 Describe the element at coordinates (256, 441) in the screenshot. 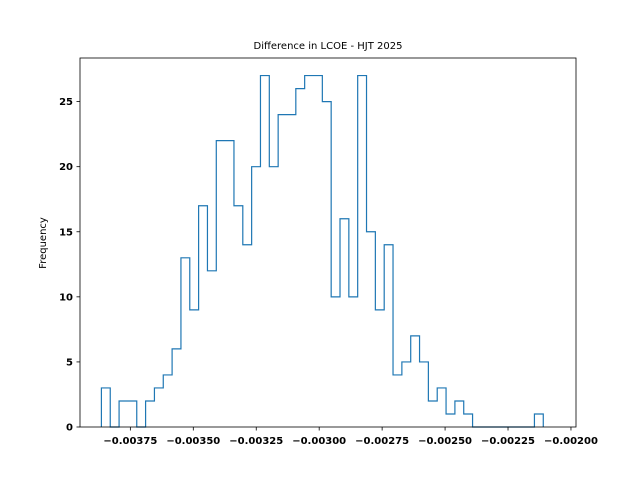

I see `x-tick-label: −0.00325` at that location.